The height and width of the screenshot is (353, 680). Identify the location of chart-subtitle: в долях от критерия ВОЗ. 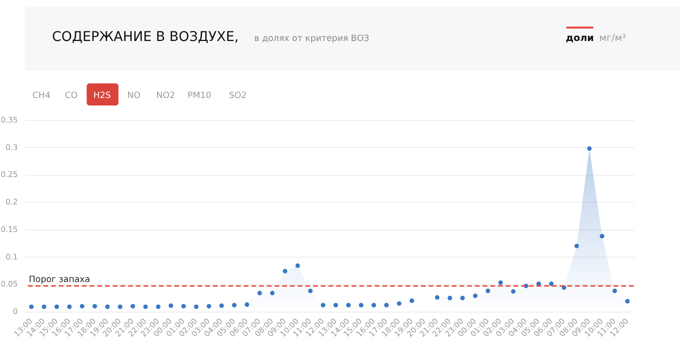
(312, 39).